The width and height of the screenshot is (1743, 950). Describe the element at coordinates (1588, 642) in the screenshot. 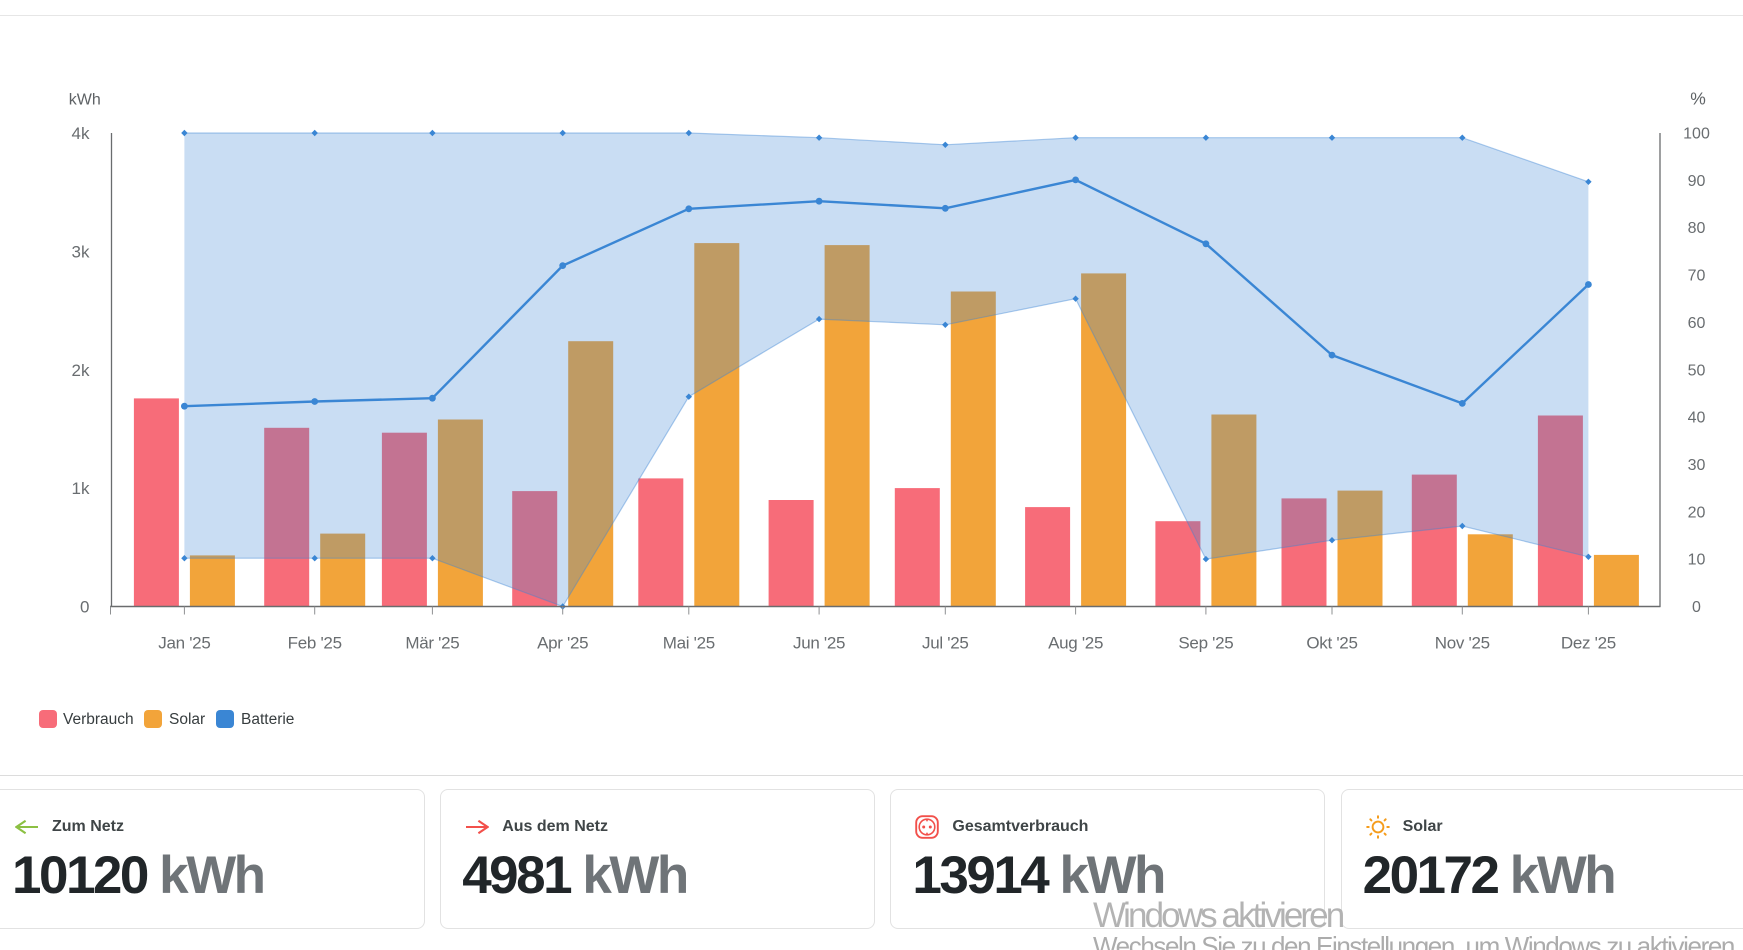

I see `svg-text: Dez '25` at that location.